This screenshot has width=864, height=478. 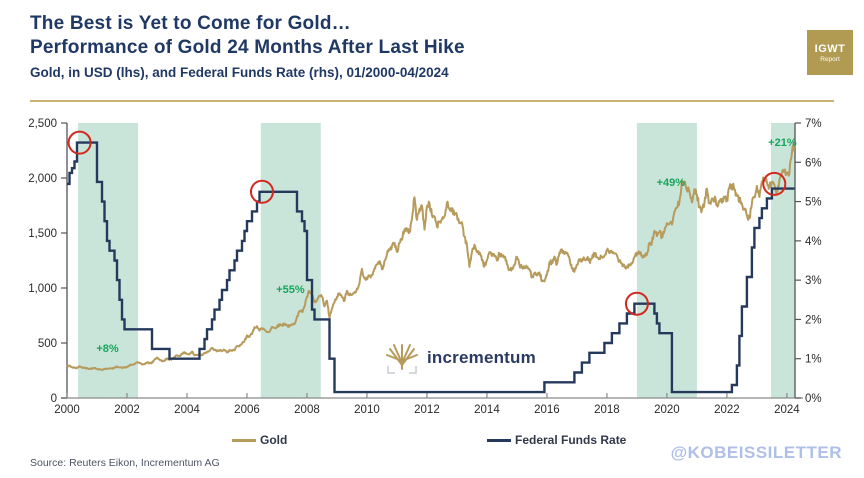 I want to click on svg-text: 2004, so click(x=187, y=410).